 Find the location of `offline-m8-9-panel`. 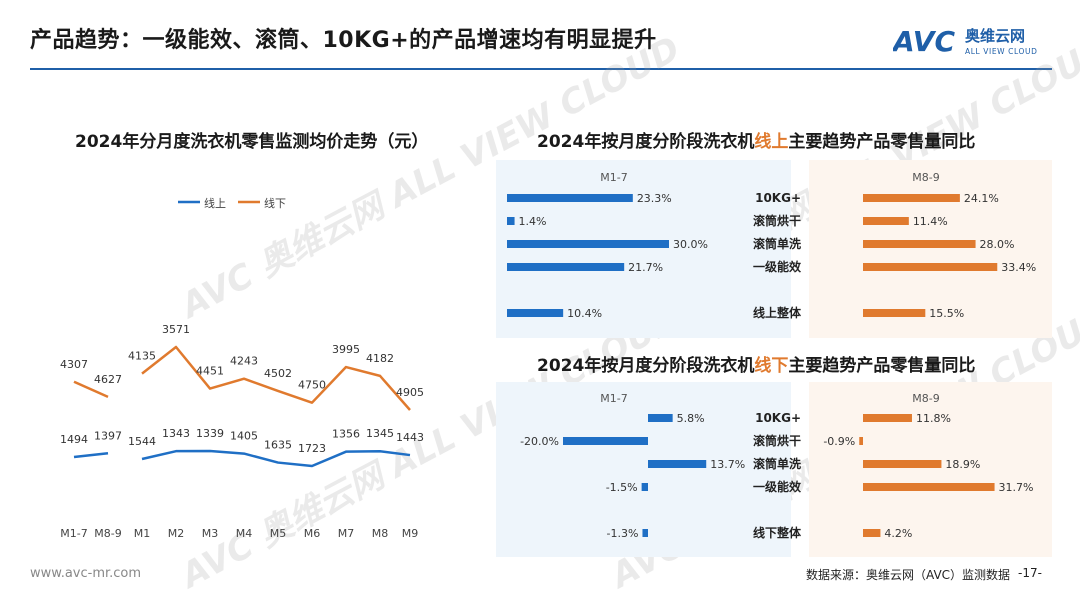

offline-m8-9-panel is located at coordinates (930, 469).